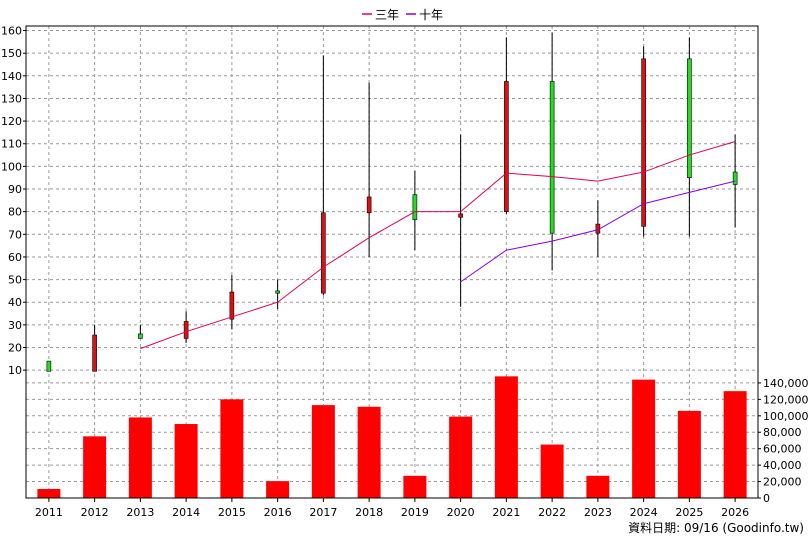 The height and width of the screenshot is (540, 808). What do you see at coordinates (11, 144) in the screenshot?
I see `price-tick-label: 110` at bounding box center [11, 144].